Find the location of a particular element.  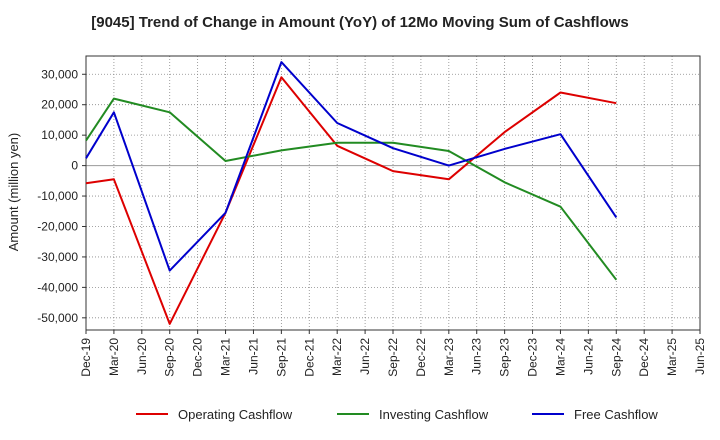

x-tick-label: Mar-25 is located at coordinates (672, 357).